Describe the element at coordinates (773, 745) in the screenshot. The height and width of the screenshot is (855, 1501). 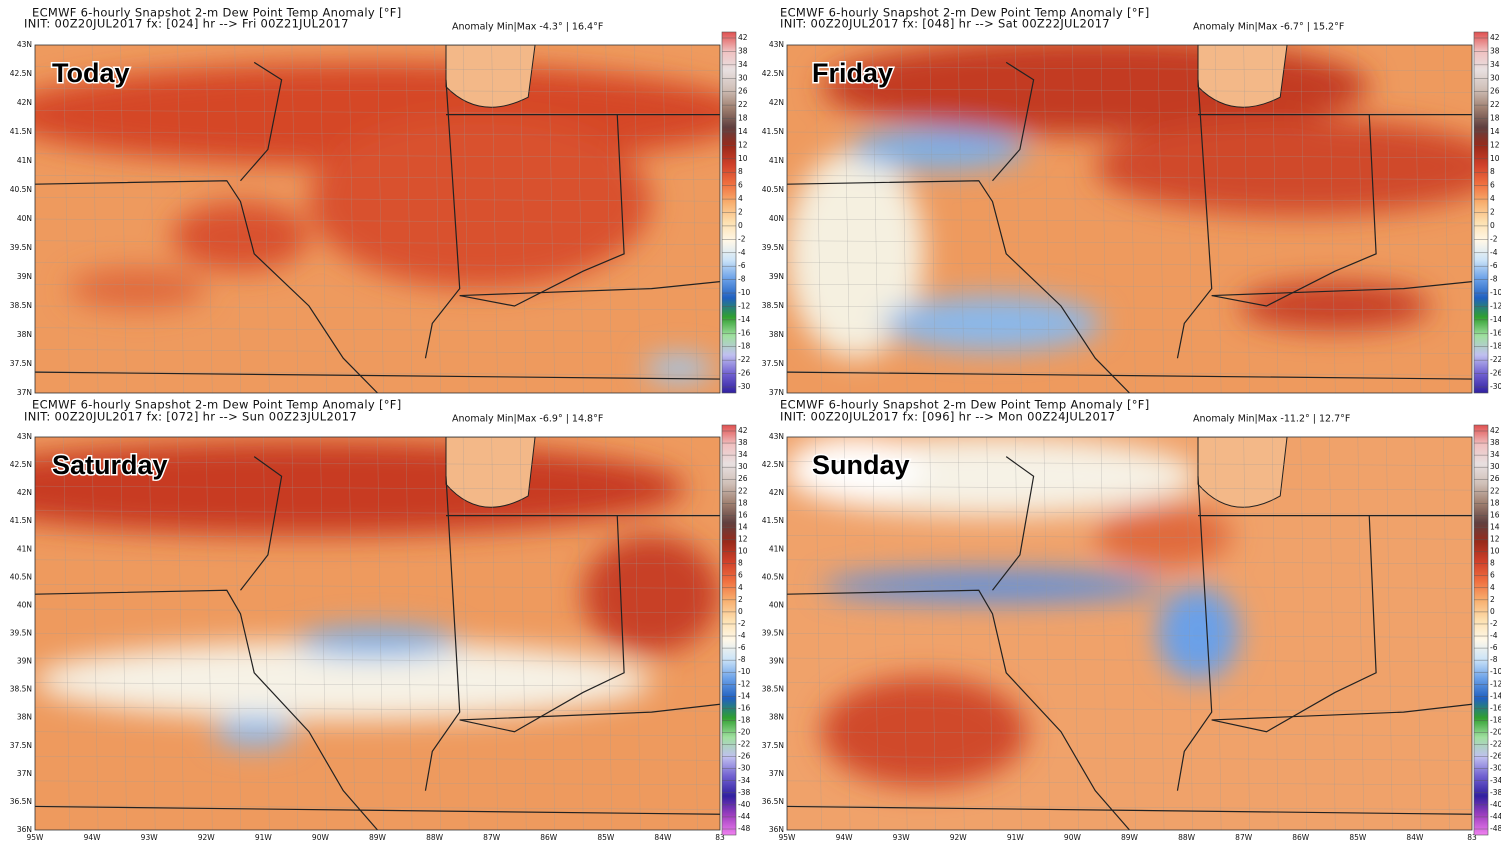
I see `lat-label: 37.5N` at that location.